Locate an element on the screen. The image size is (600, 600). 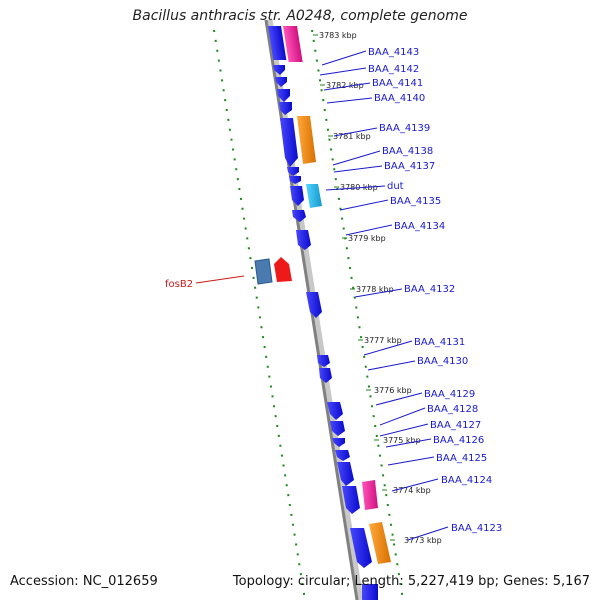
fosB2-leader-line is located at coordinates (220, 279).